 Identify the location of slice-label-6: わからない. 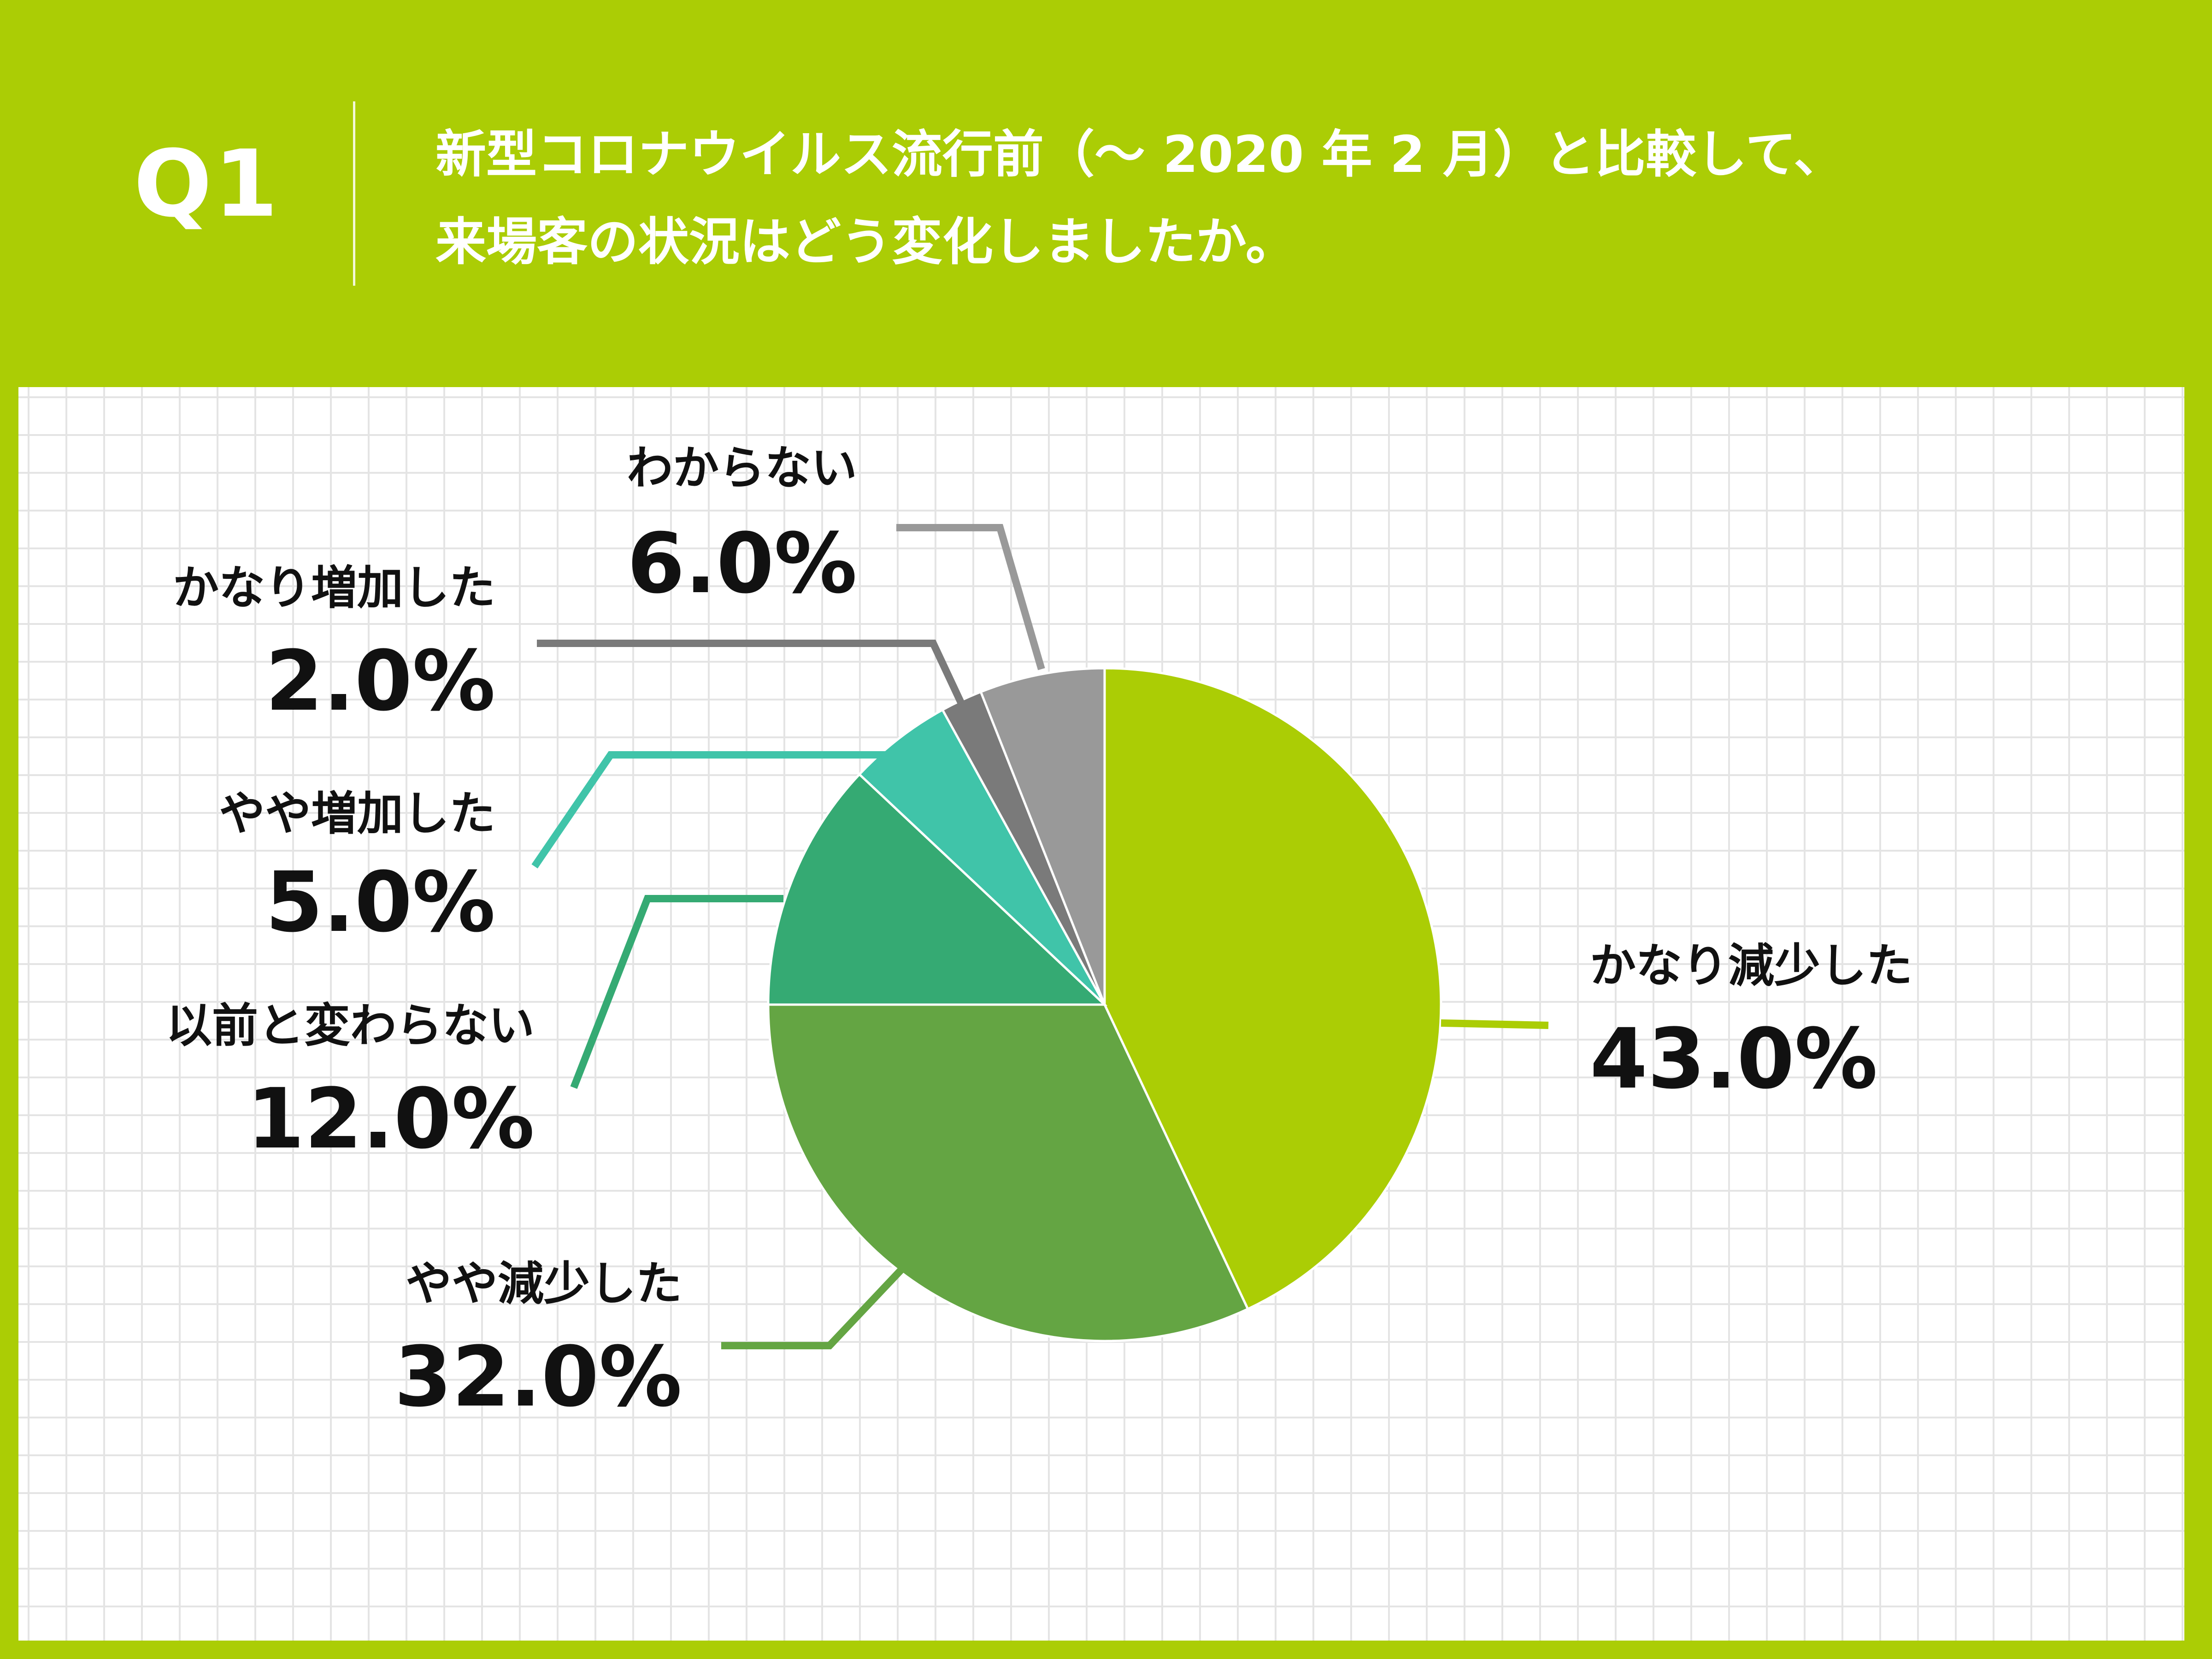
(742, 468).